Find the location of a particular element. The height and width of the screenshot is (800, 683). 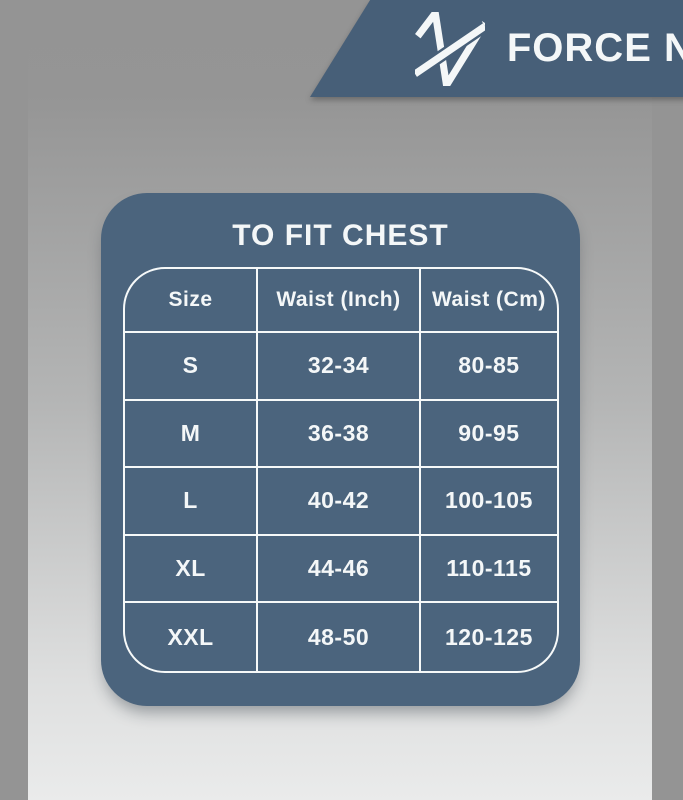

waist-inch-cell: 44-46 is located at coordinates (339, 569).